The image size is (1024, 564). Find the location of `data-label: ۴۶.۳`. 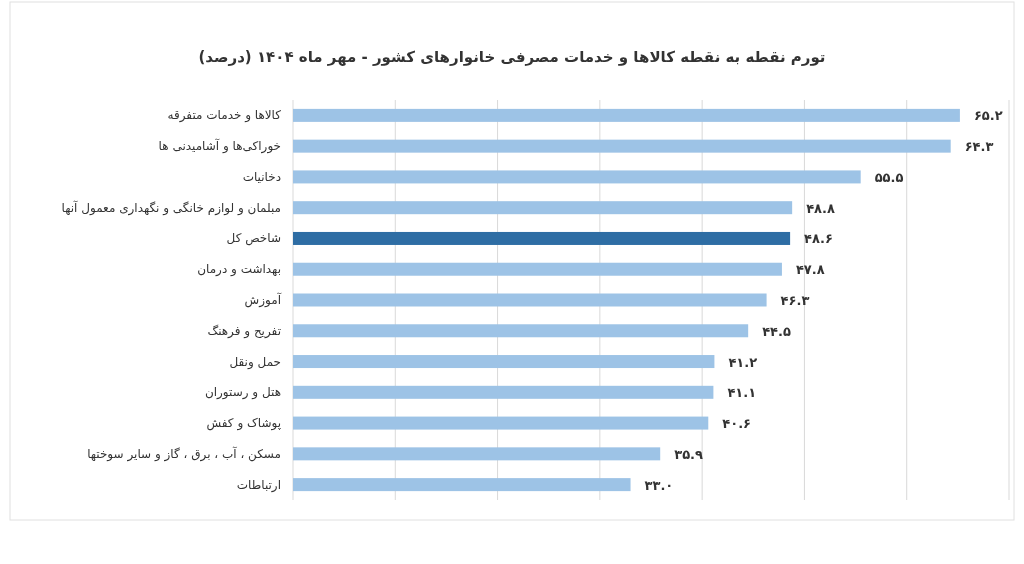

data-label: ۴۶.۳ is located at coordinates (795, 300).